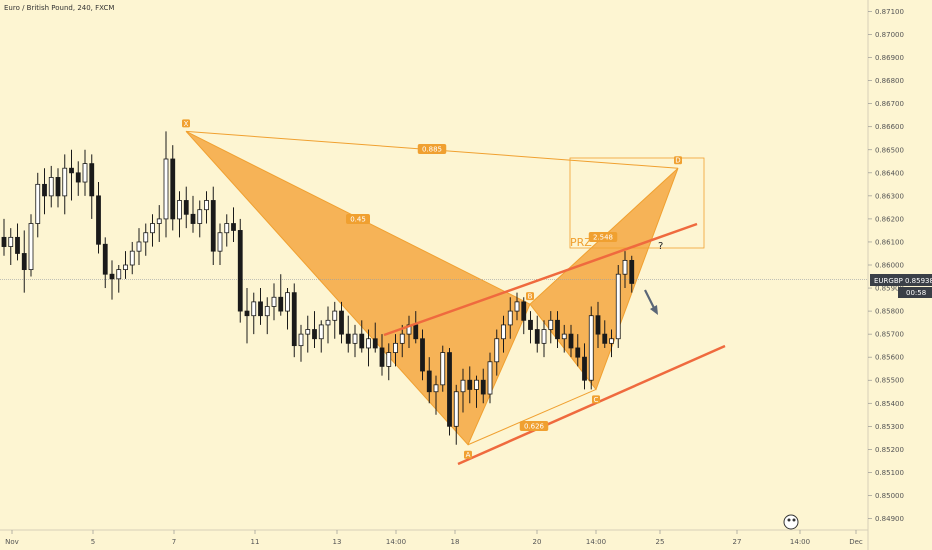 Image resolution: width=932 pixels, height=550 pixels. Describe the element at coordinates (791, 522) in the screenshot. I see `tradingview-logo` at that location.